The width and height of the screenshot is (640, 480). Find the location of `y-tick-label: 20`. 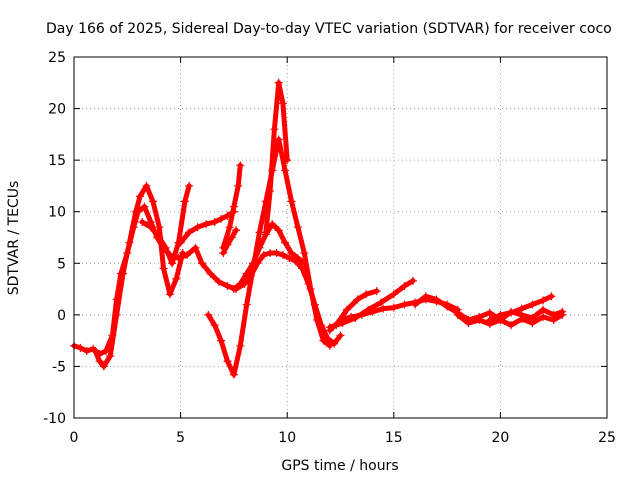

y-tick-label: 20 is located at coordinates (57, 110).